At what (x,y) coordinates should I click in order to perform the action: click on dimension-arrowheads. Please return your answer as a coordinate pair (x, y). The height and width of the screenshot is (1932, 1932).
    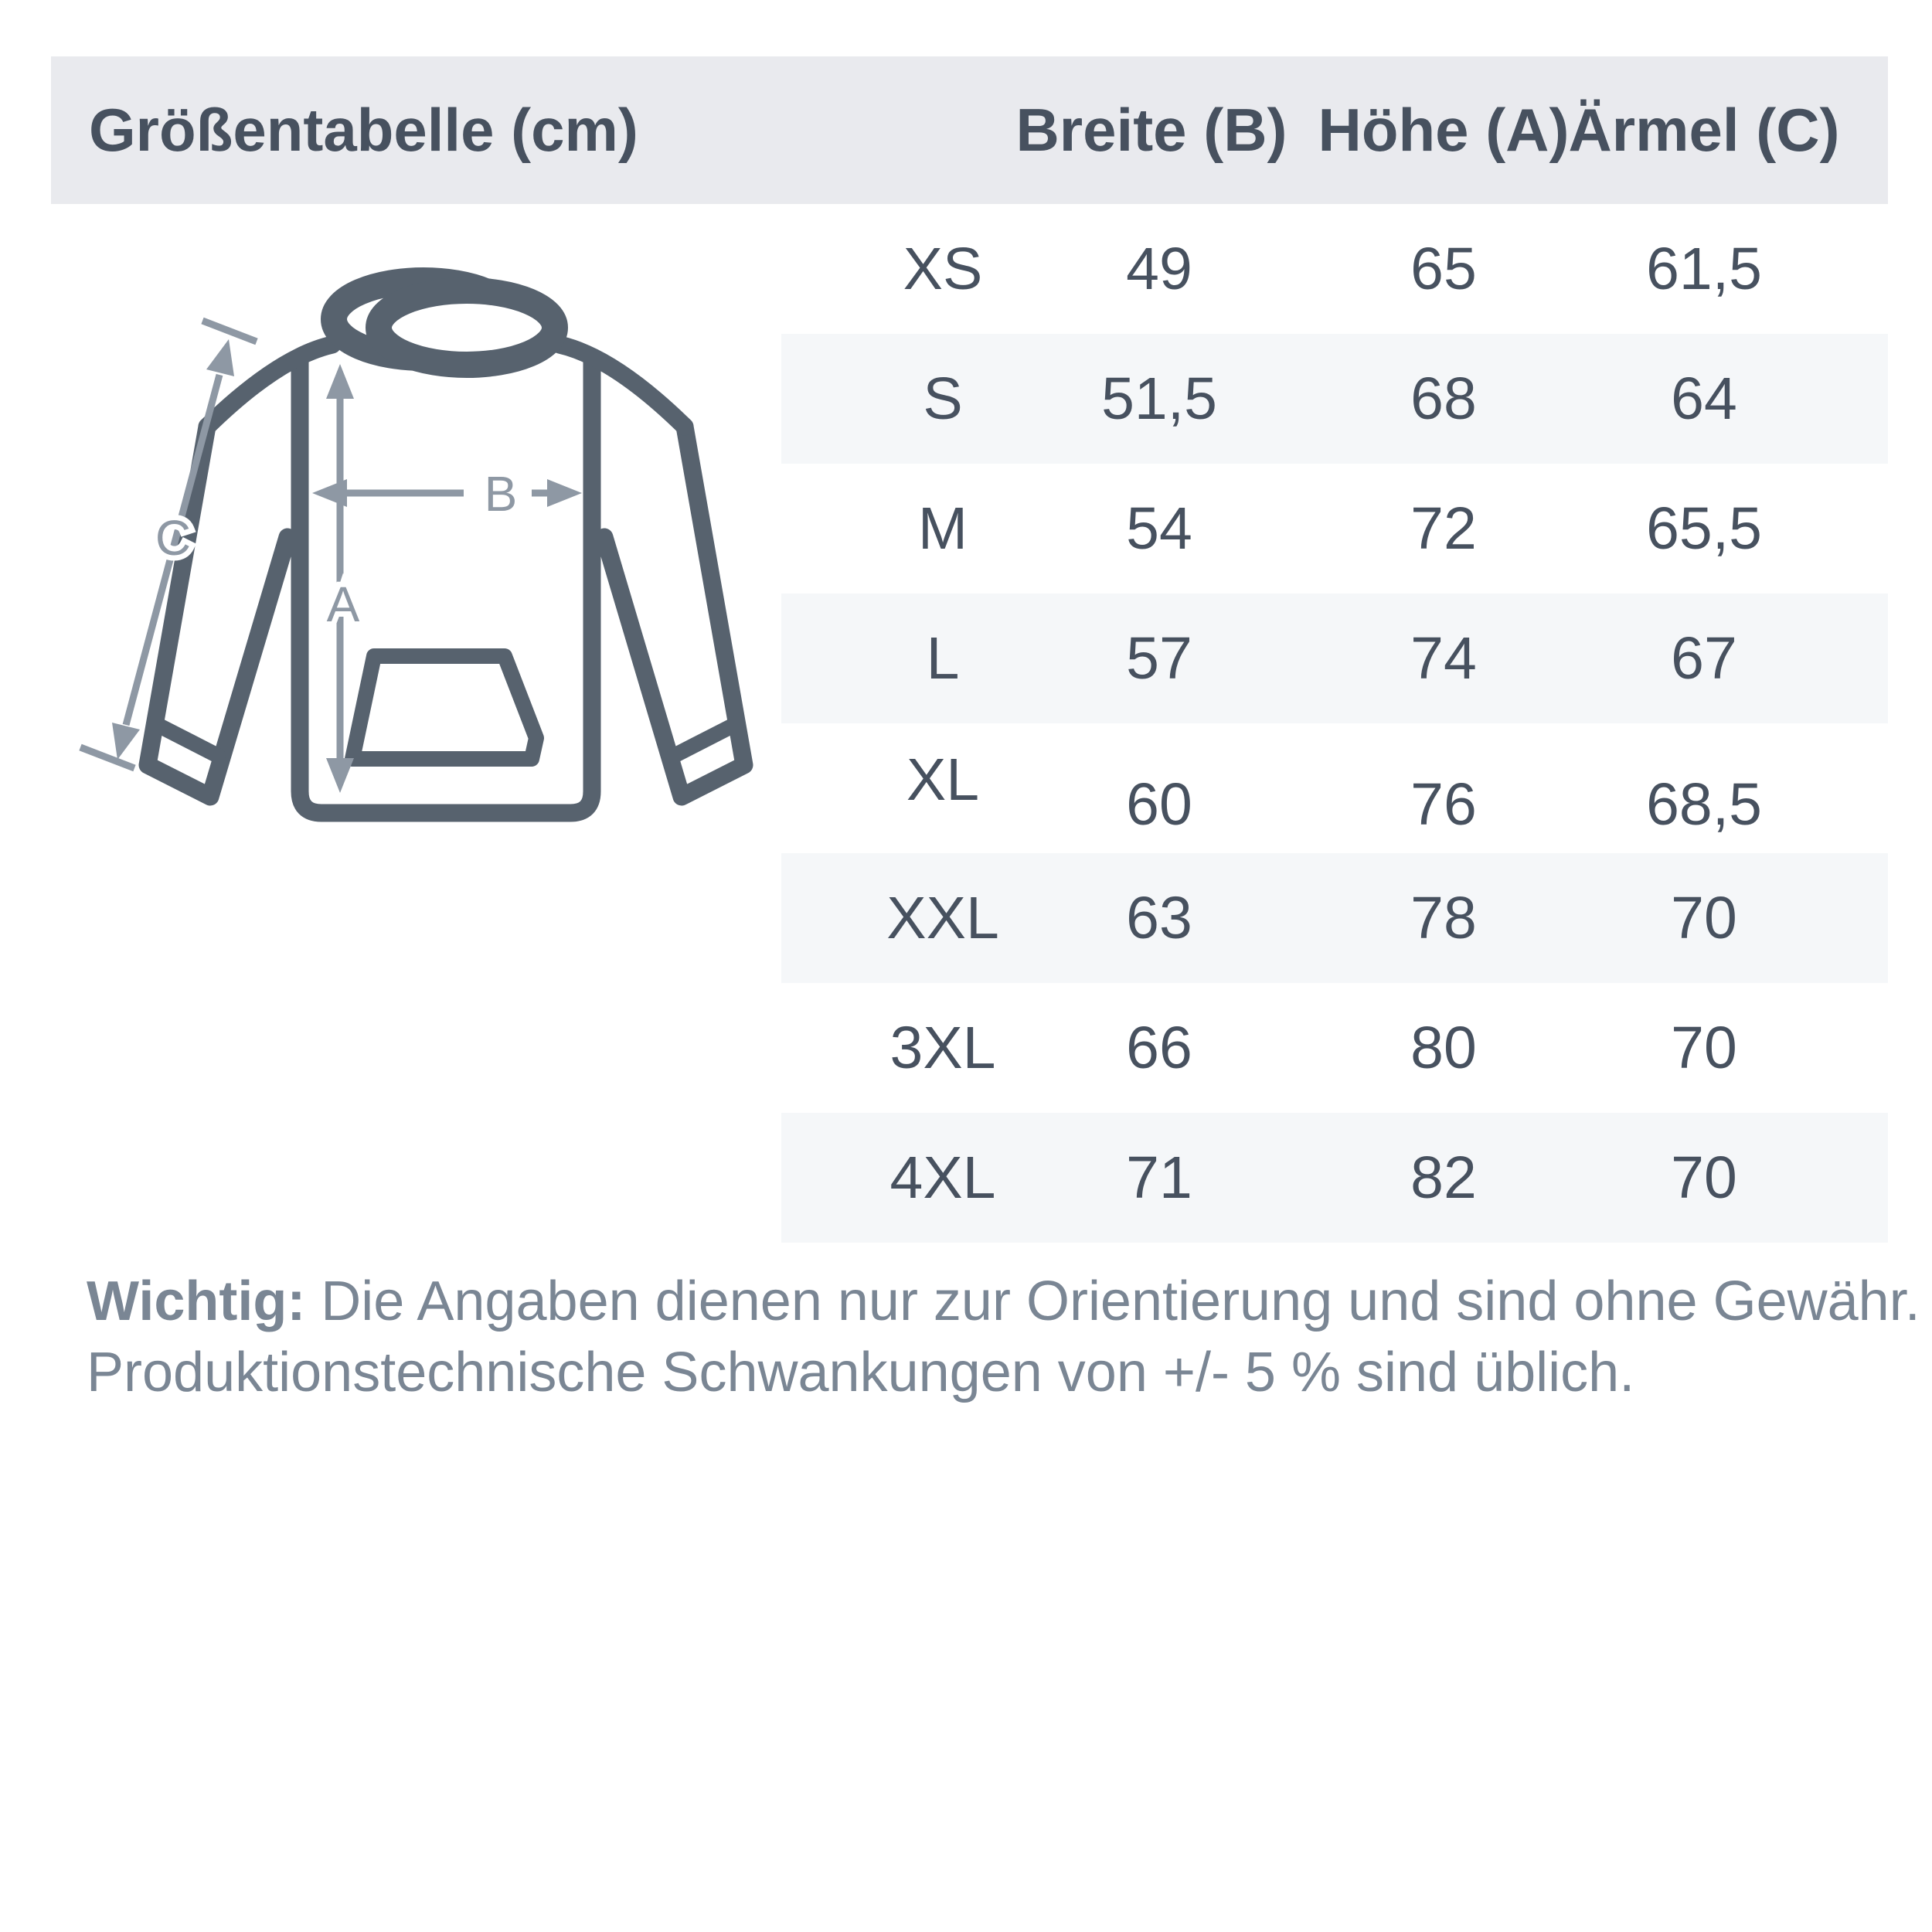
    Looking at the image, I should click on (347, 566).